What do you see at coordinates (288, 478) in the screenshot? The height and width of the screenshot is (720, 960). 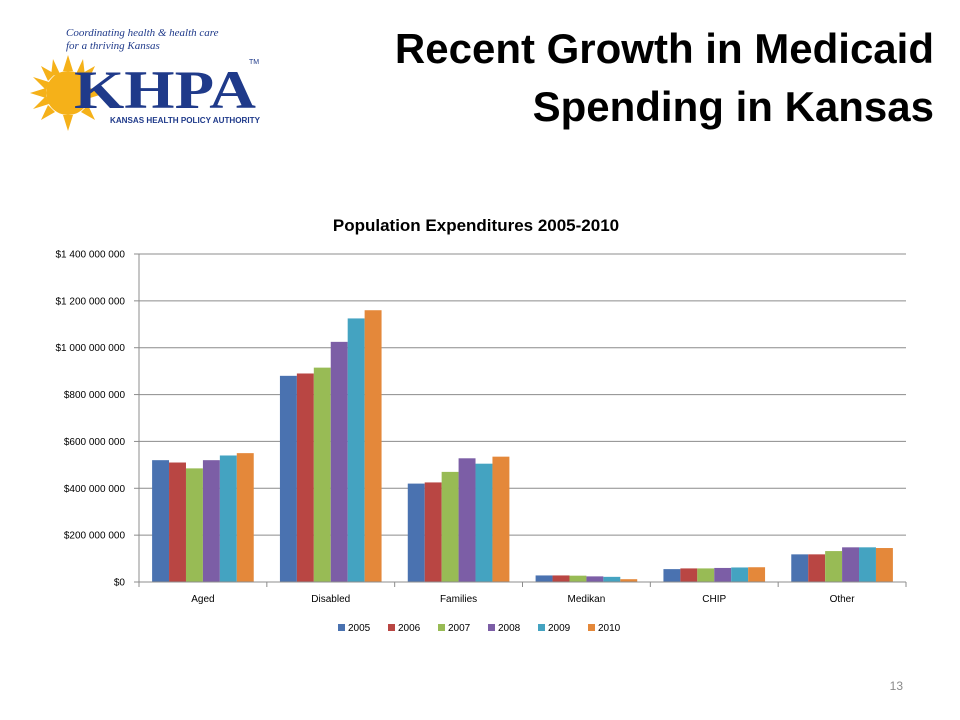 I see `bar-disabled-2005` at bounding box center [288, 478].